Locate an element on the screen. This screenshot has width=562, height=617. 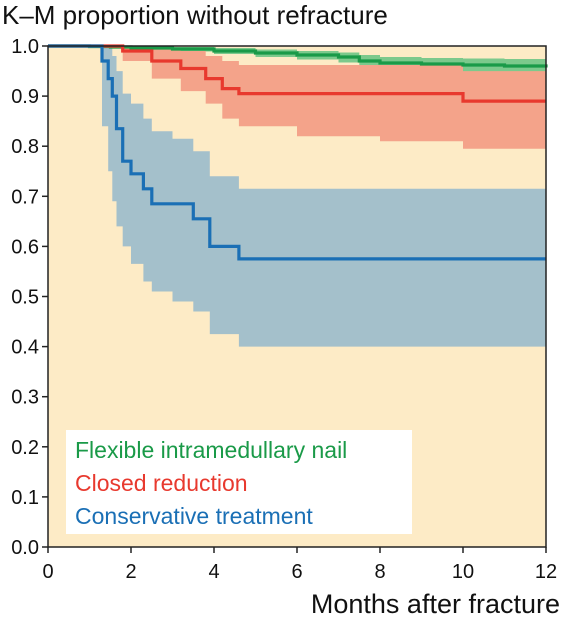
y-tick-label: 0.5 is located at coordinates (25, 298).